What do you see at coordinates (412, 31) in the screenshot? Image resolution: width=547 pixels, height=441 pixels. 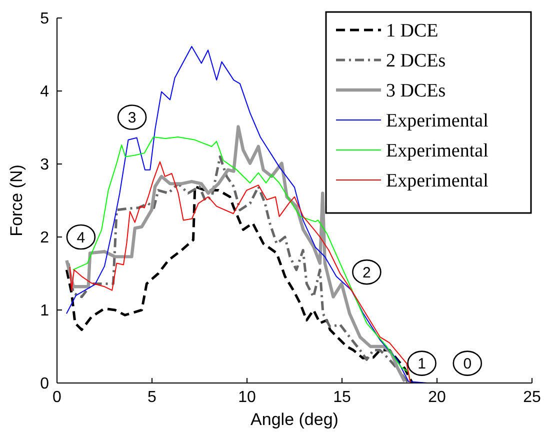 I see `legend-label: 1 DCE` at bounding box center [412, 31].